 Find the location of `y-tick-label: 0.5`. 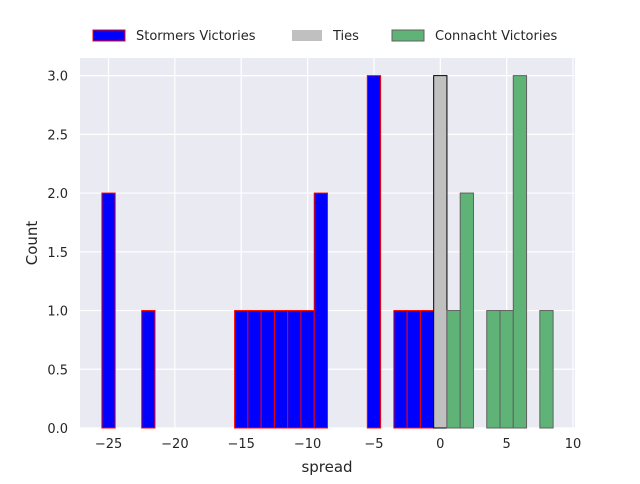

y-tick-label: 0.5 is located at coordinates (57, 370).